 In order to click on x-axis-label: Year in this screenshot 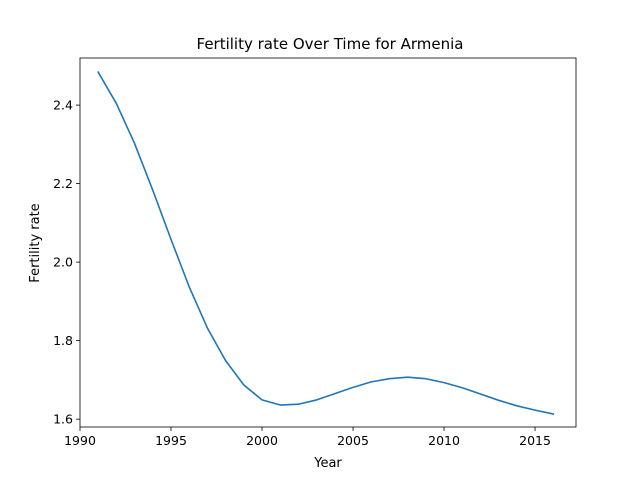, I will do `click(327, 463)`.